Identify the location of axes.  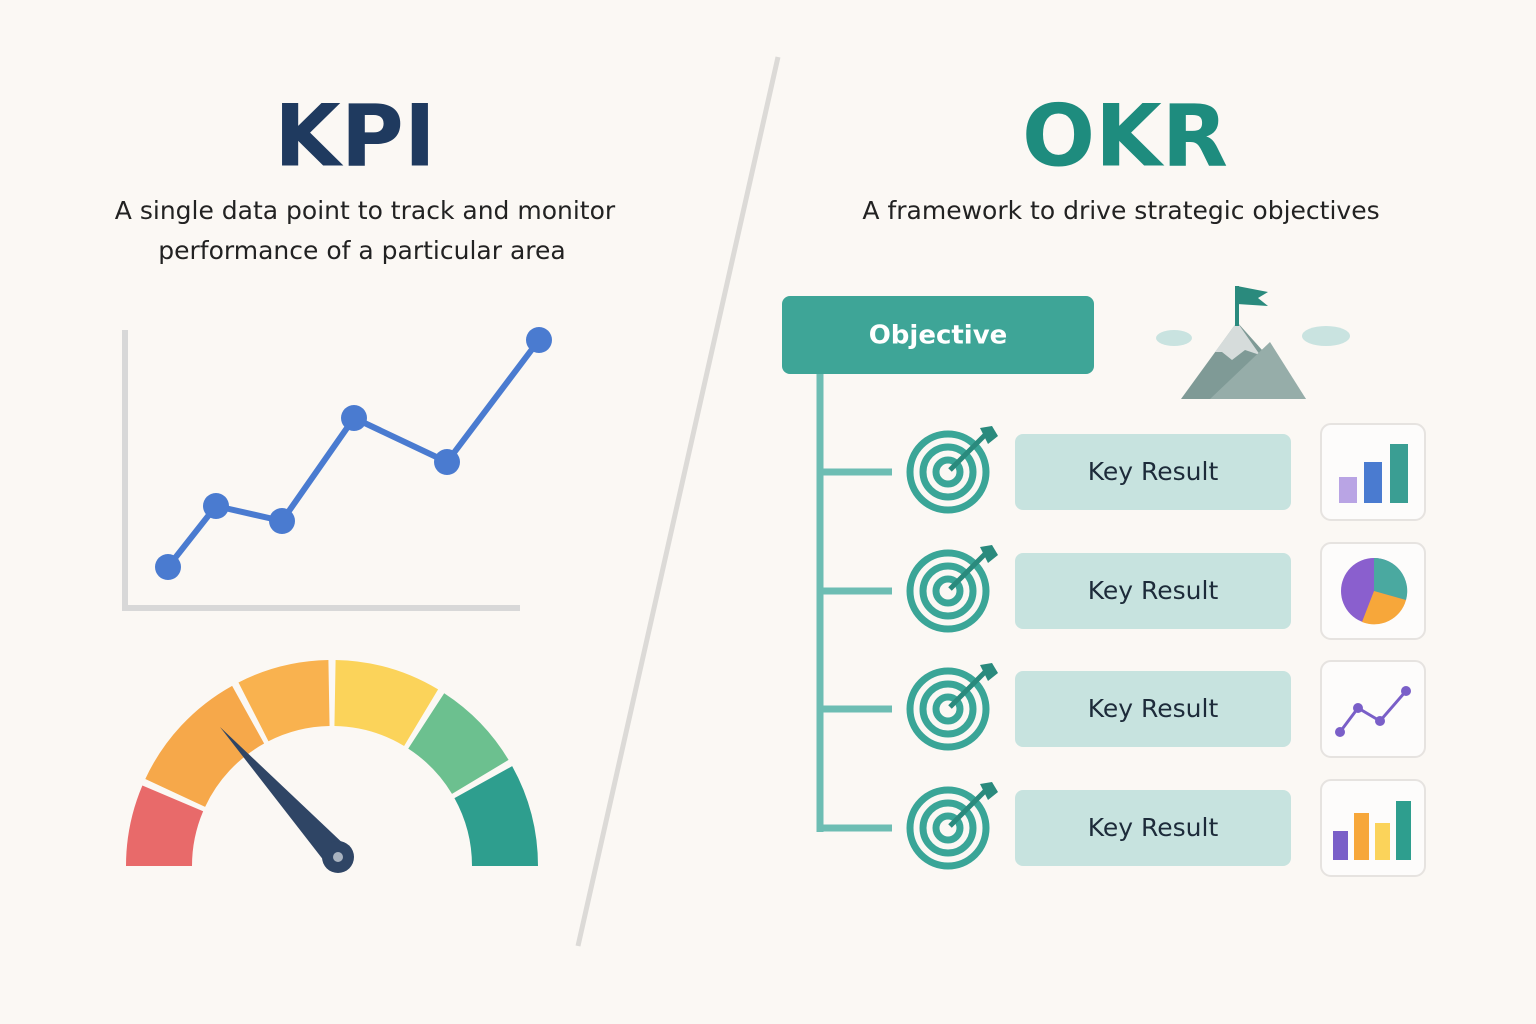
(321, 470).